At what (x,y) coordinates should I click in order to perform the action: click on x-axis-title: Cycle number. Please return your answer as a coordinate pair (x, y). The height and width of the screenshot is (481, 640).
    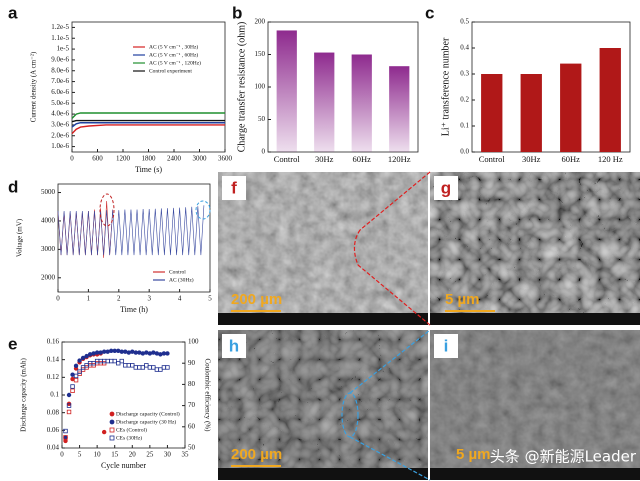
    Looking at the image, I should click on (123, 465).